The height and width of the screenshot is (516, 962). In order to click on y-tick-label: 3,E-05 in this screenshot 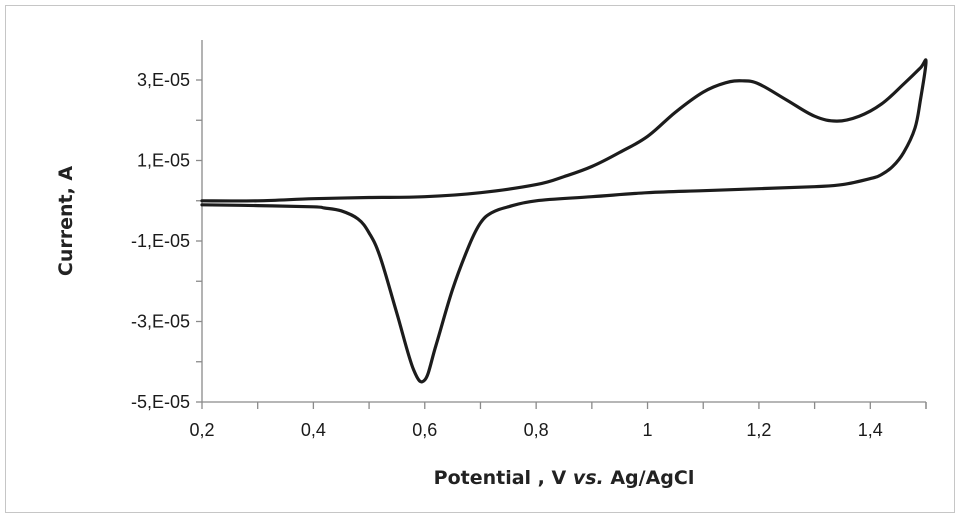, I will do `click(163, 80)`.